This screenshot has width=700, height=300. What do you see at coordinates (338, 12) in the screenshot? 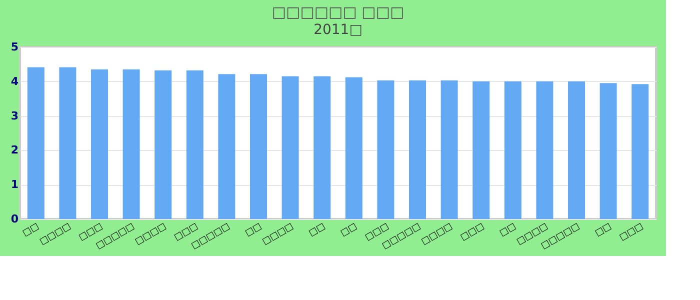
I see `chart-title: □□□□□□ □□□` at bounding box center [338, 12].